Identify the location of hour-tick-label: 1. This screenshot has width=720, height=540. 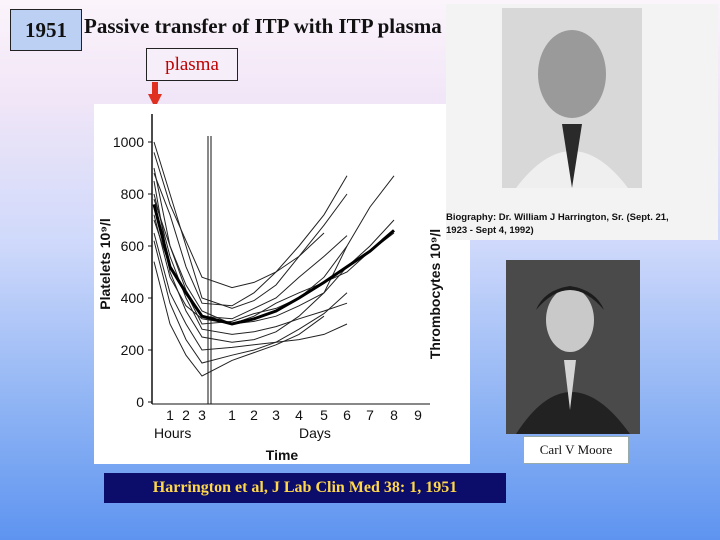
(170, 415).